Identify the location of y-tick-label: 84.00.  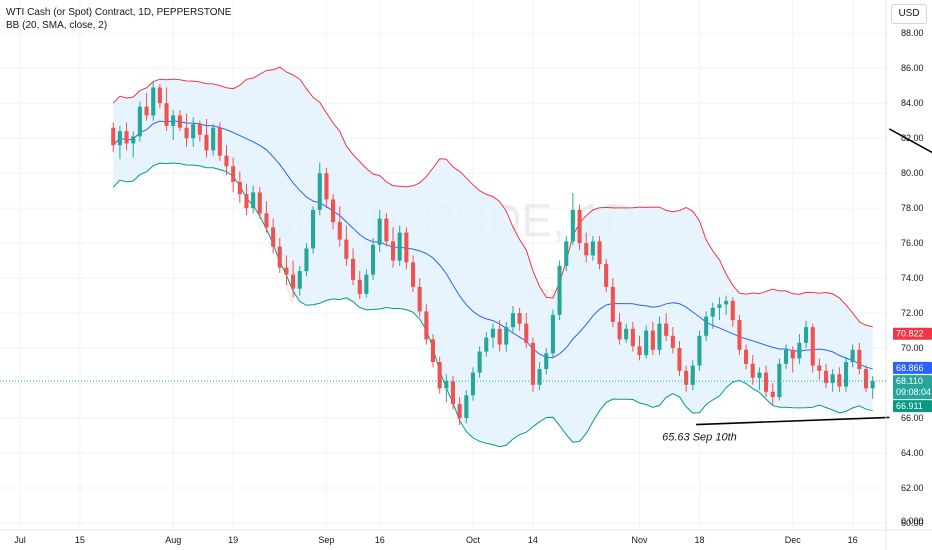
(912, 103).